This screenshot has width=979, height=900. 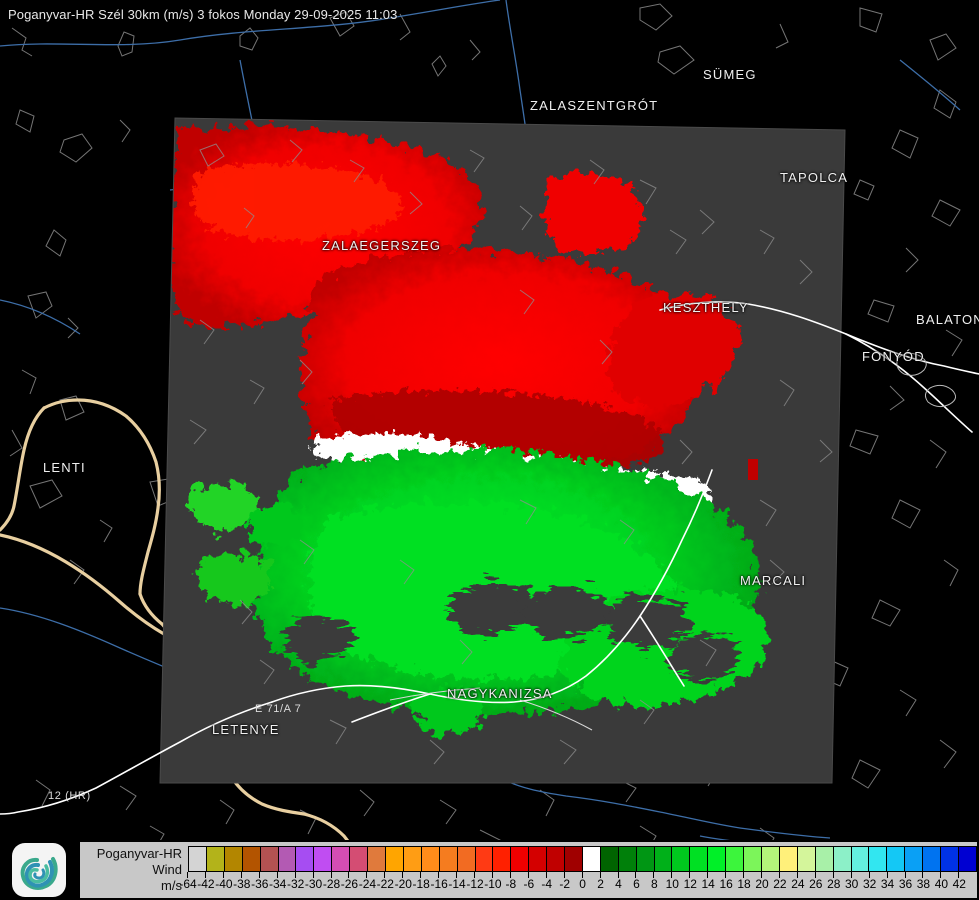 I want to click on colorbar-tick-13: -18, so click(x=426, y=884).